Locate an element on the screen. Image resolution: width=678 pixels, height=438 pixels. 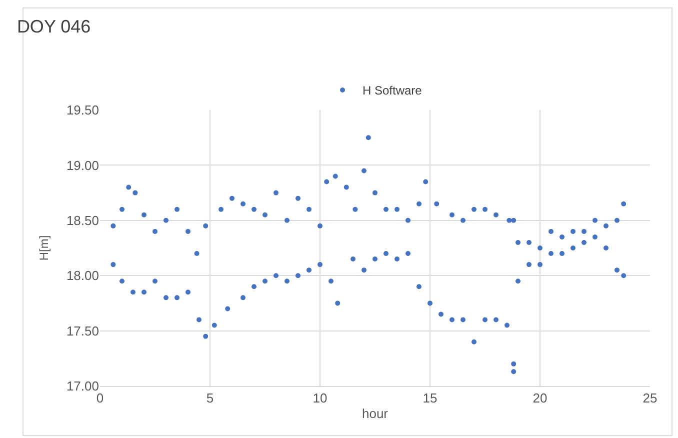
y-tick-label: 17.50 is located at coordinates (82, 330).